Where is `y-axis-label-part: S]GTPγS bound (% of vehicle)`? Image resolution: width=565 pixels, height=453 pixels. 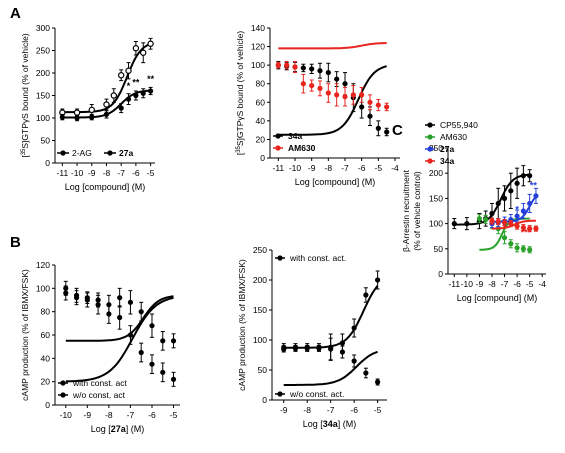 y-axis-label-part: S]GTPγS bound (% of vehicle) is located at coordinates (25, 90).